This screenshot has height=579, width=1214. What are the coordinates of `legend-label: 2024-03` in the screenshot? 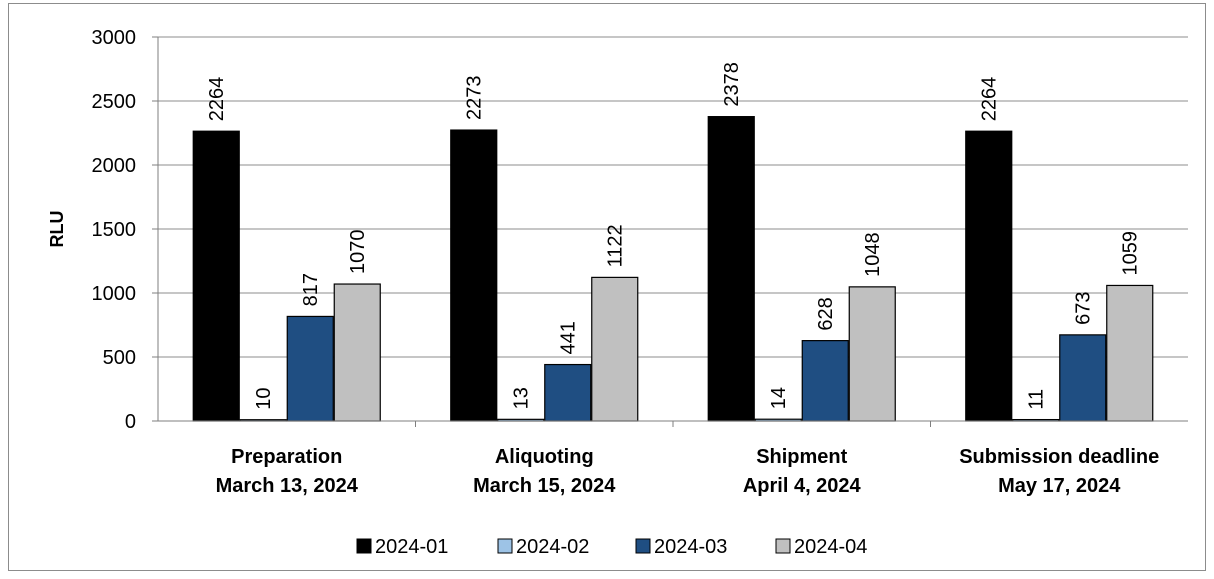 It's located at (690, 547).